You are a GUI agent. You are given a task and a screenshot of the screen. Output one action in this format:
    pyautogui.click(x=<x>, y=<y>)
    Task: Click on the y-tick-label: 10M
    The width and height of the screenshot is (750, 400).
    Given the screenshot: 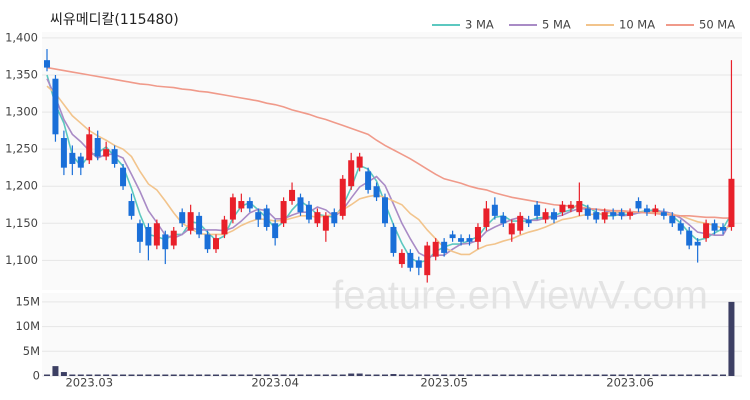 What is the action you would take?
    pyautogui.click(x=27, y=326)
    